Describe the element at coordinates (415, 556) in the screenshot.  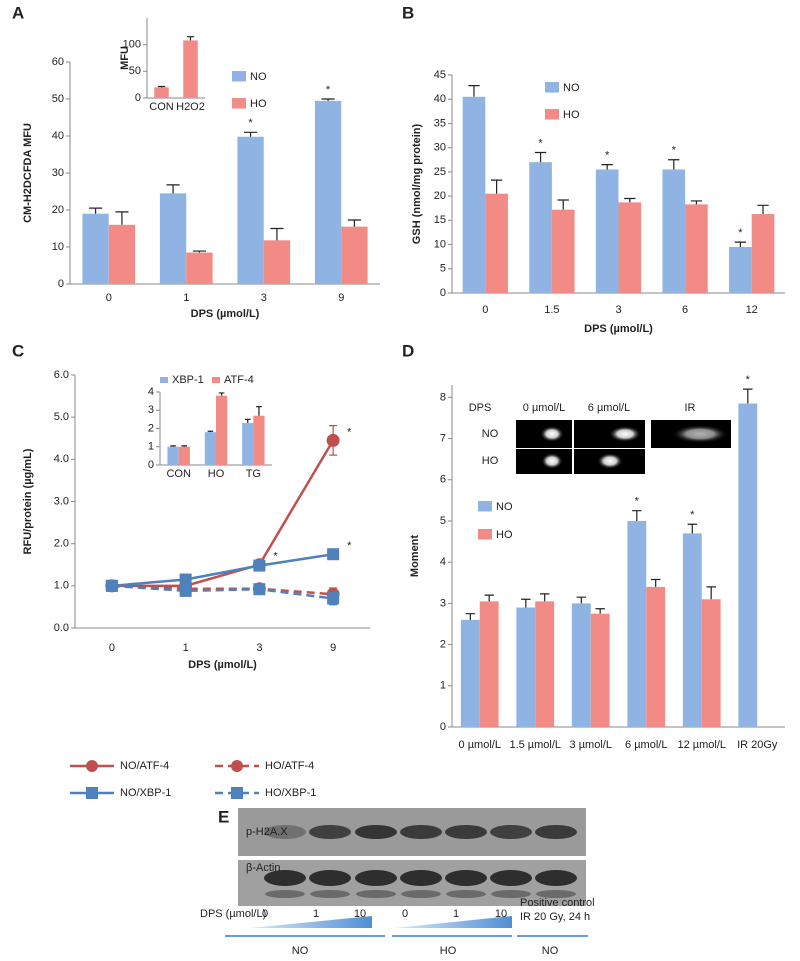
I see `y-axis-title: Moment` at that location.